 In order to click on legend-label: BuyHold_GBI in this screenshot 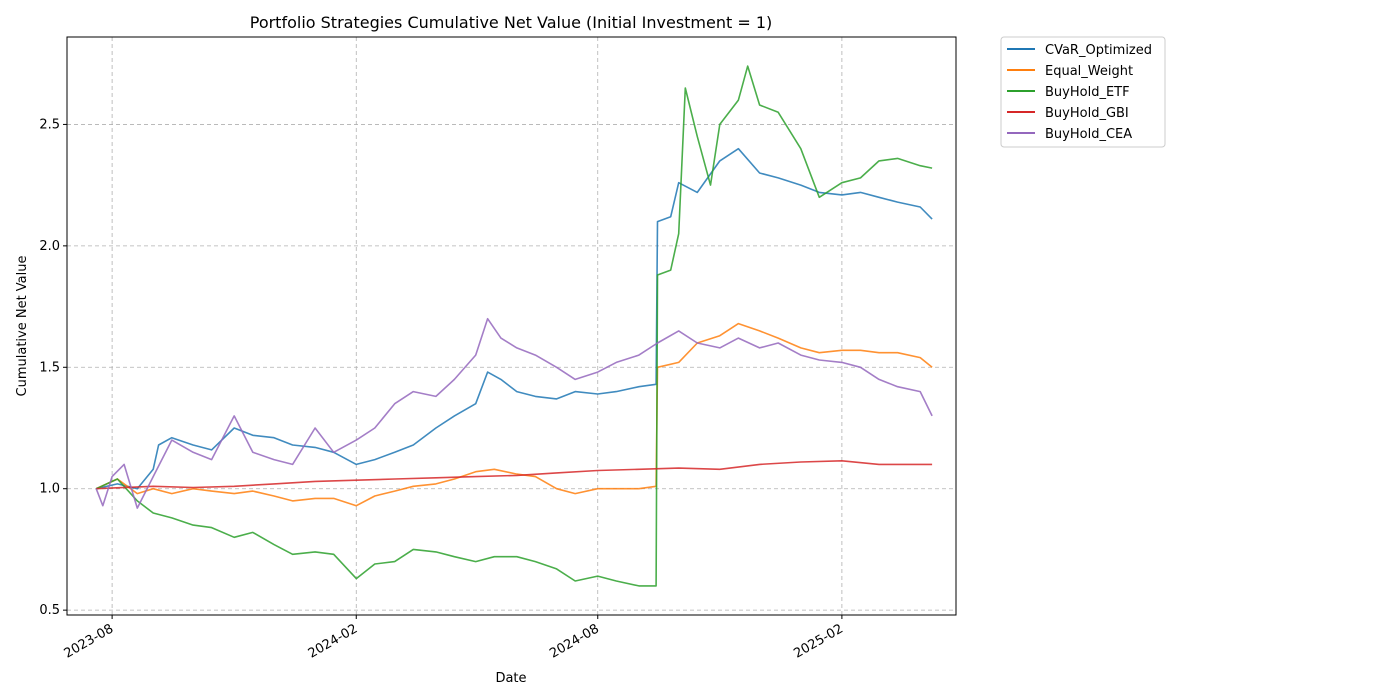, I will do `click(1087, 113)`.